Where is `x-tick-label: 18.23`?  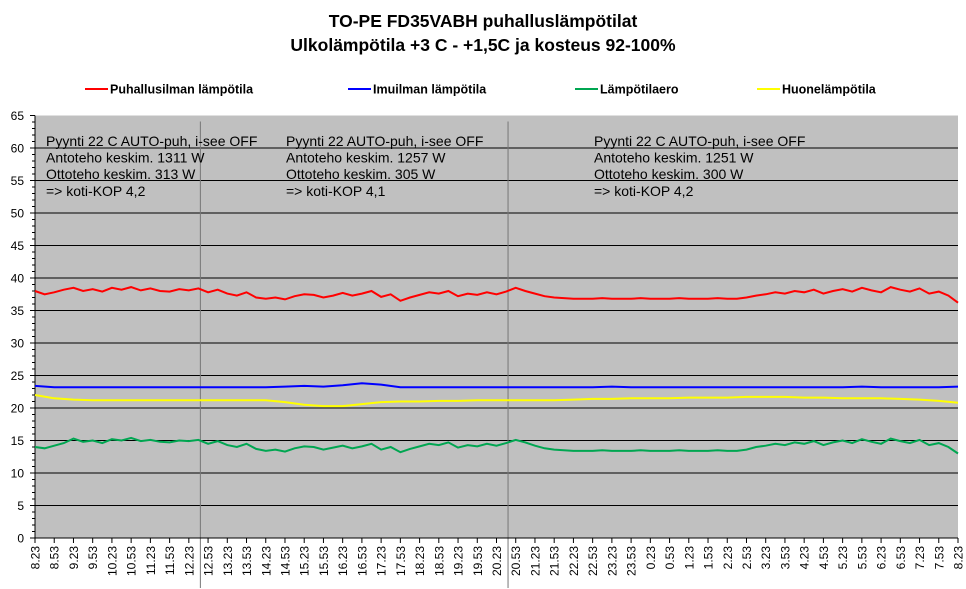 x-tick-label: 18.23 is located at coordinates (420, 561).